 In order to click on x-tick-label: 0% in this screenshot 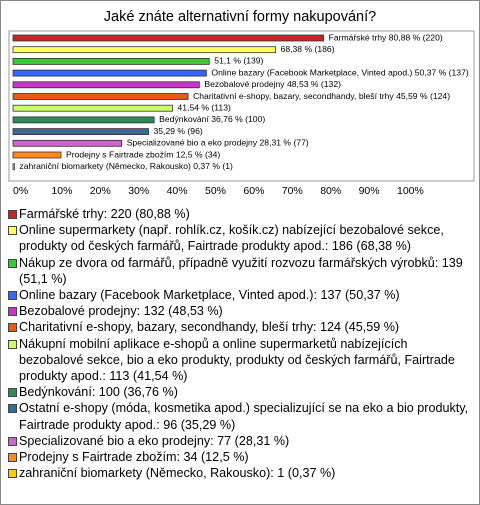, I will do `click(20, 191)`.